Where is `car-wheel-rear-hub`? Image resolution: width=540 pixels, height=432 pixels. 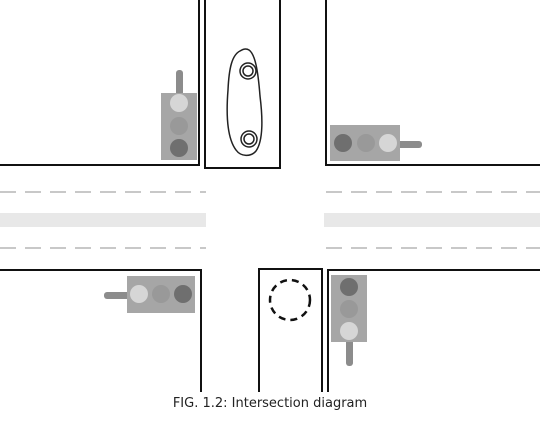 car-wheel-rear-hub is located at coordinates (249, 139).